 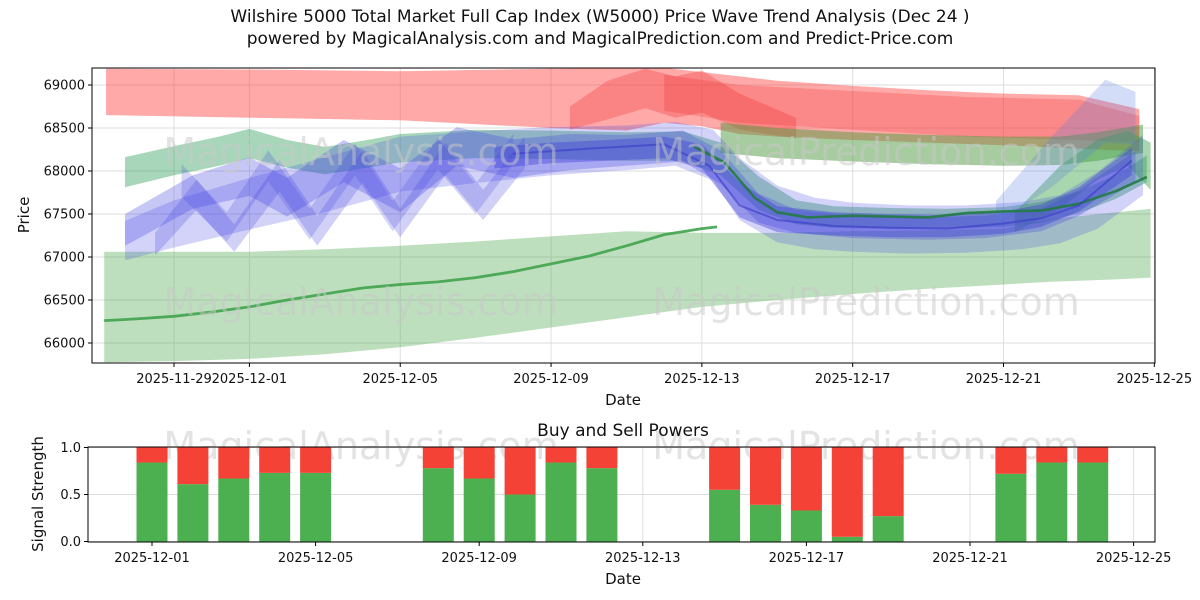 What do you see at coordinates (38, 494) in the screenshot?
I see `signal-strength-axis-label: Signal Strength` at bounding box center [38, 494].